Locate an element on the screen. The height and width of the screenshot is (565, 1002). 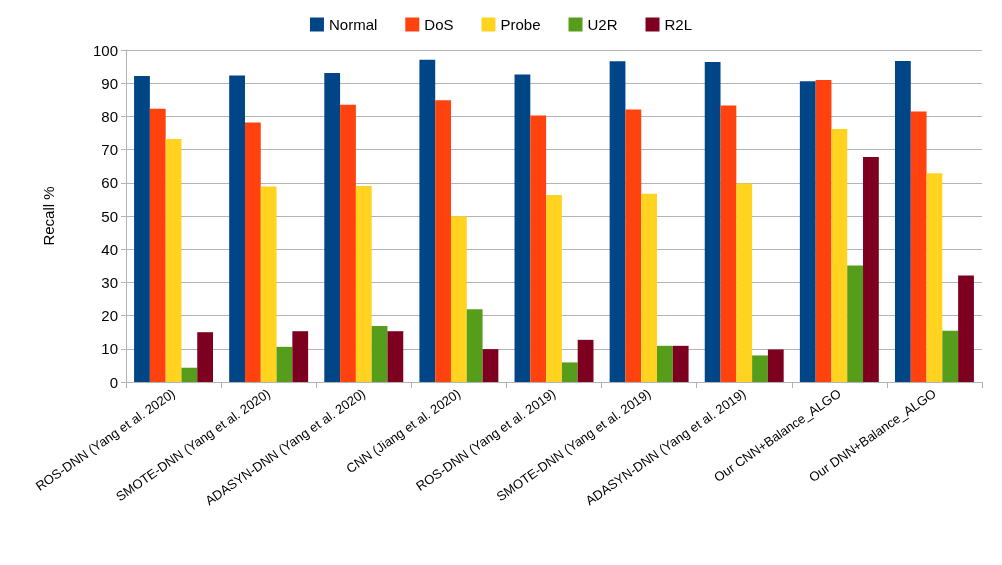
legend-label: DoS is located at coordinates (439, 24).